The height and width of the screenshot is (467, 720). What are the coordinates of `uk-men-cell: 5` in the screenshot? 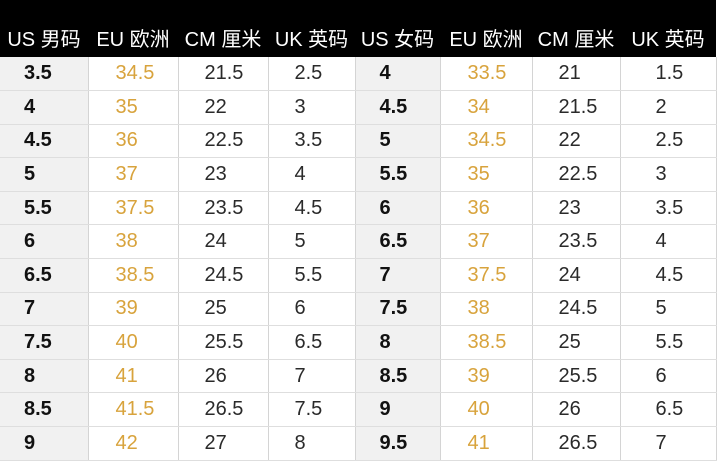 It's located at (312, 242).